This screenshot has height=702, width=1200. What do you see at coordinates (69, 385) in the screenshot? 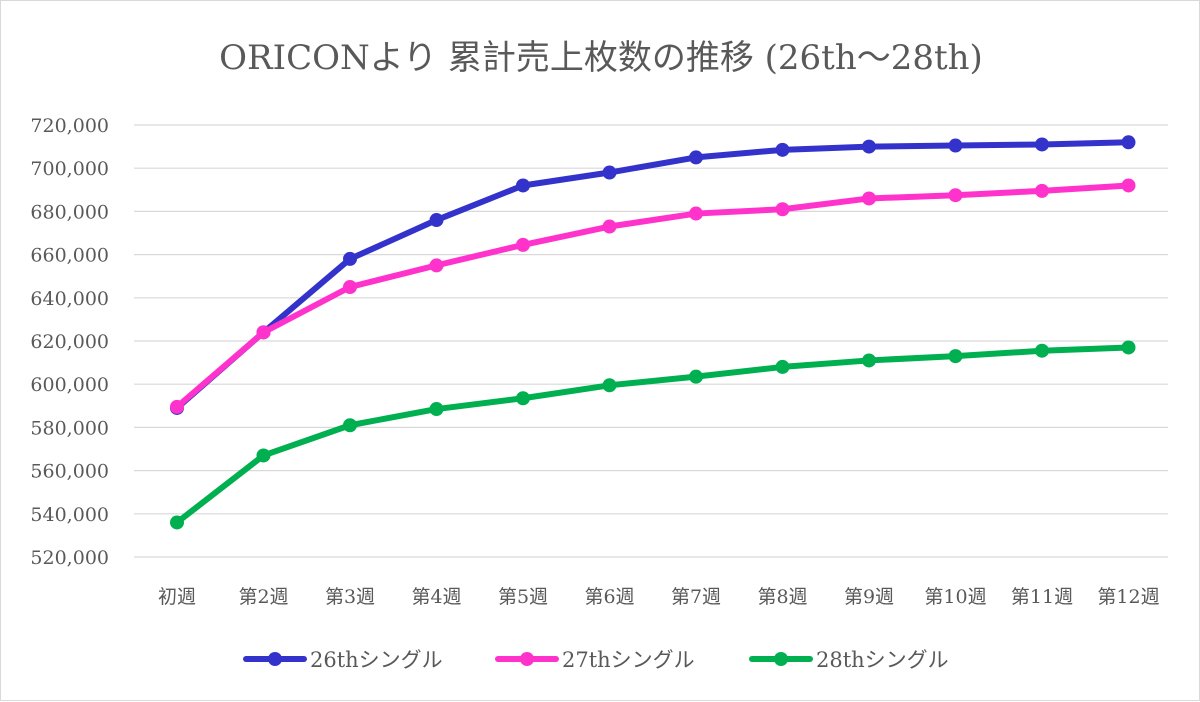
I see `y-tick-label: 600,000` at bounding box center [69, 385].